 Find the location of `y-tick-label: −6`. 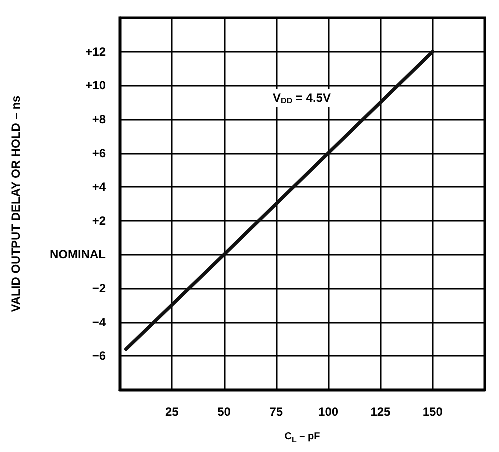

y-tick-label: −6 is located at coordinates (99, 356).